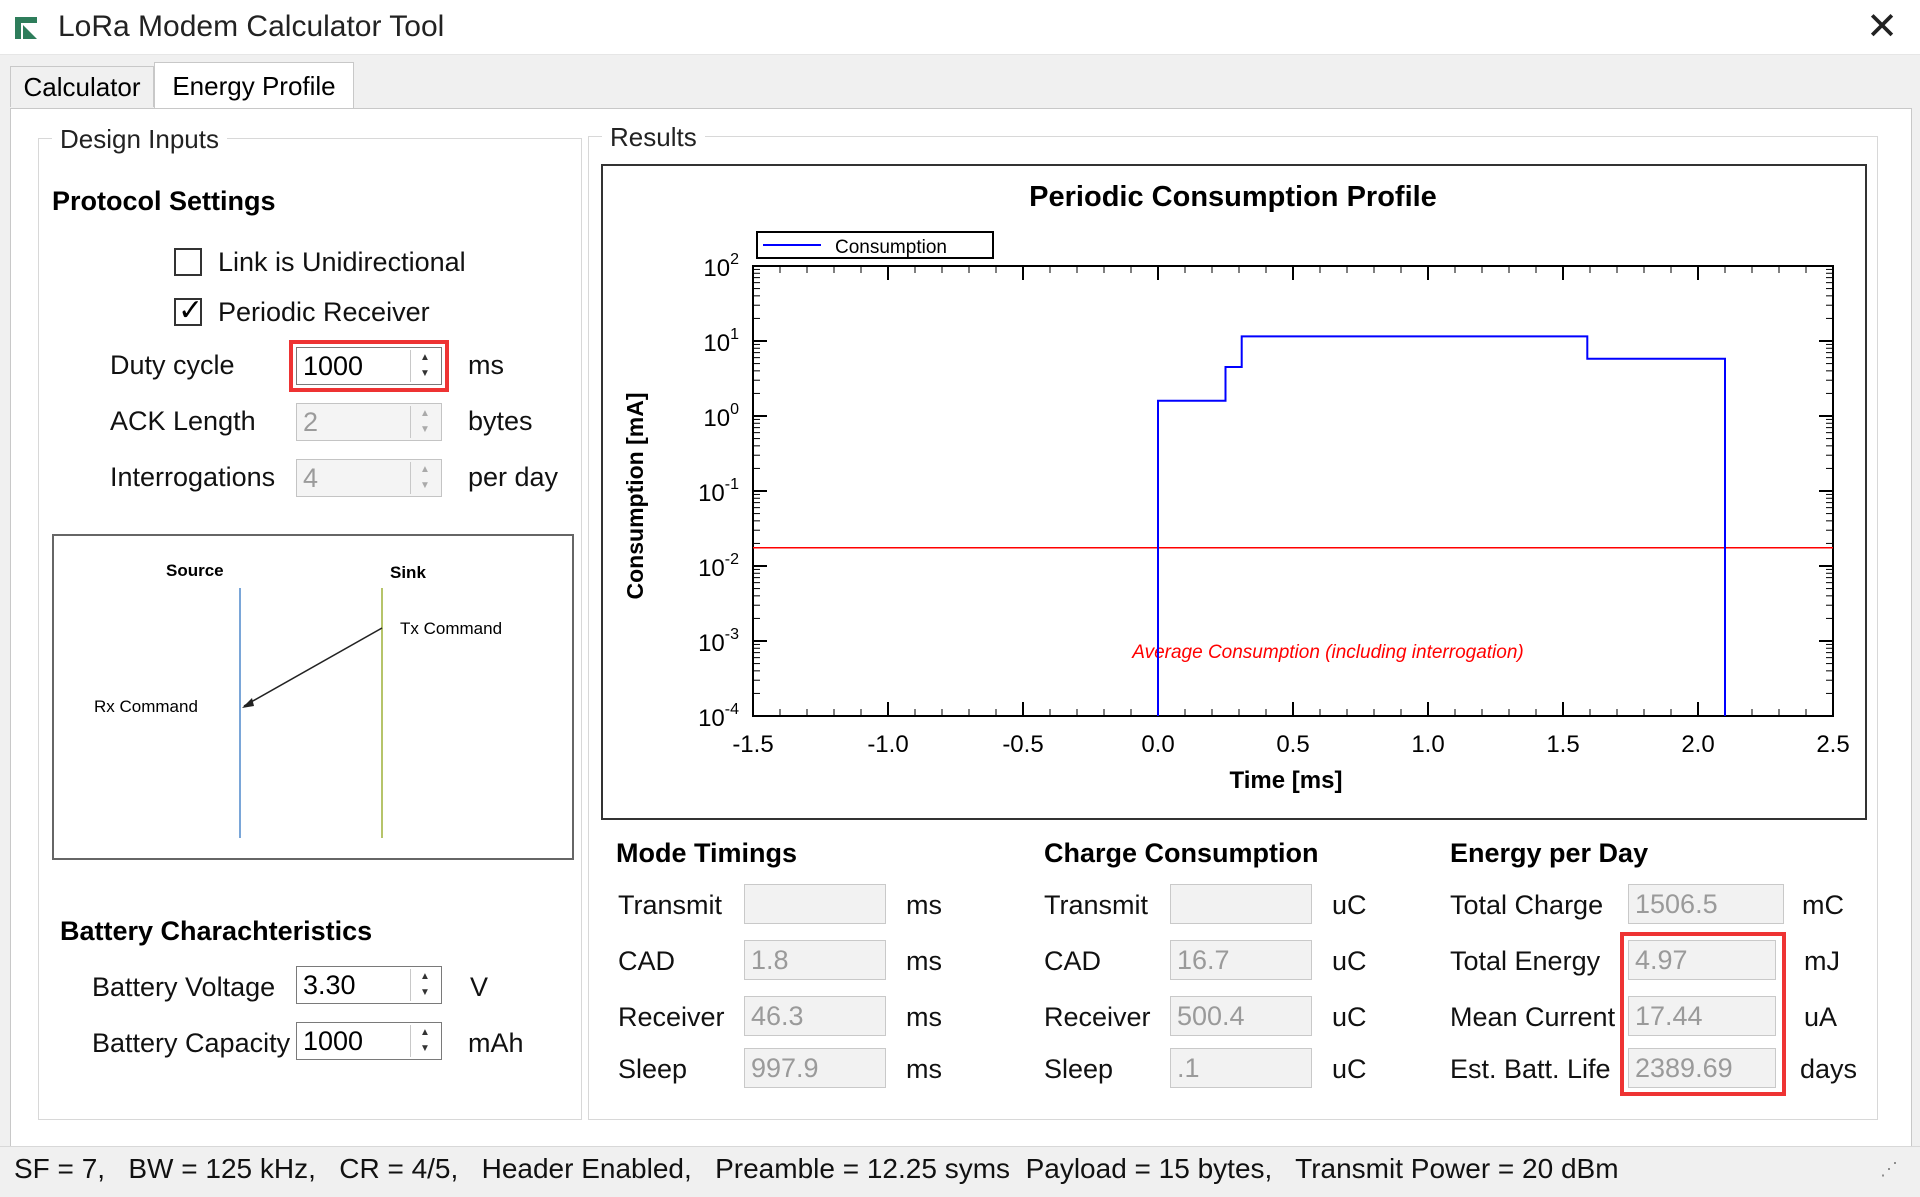 The width and height of the screenshot is (1920, 1197). What do you see at coordinates (1349, 905) in the screenshot?
I see `charge-transmit-unit: uC` at bounding box center [1349, 905].